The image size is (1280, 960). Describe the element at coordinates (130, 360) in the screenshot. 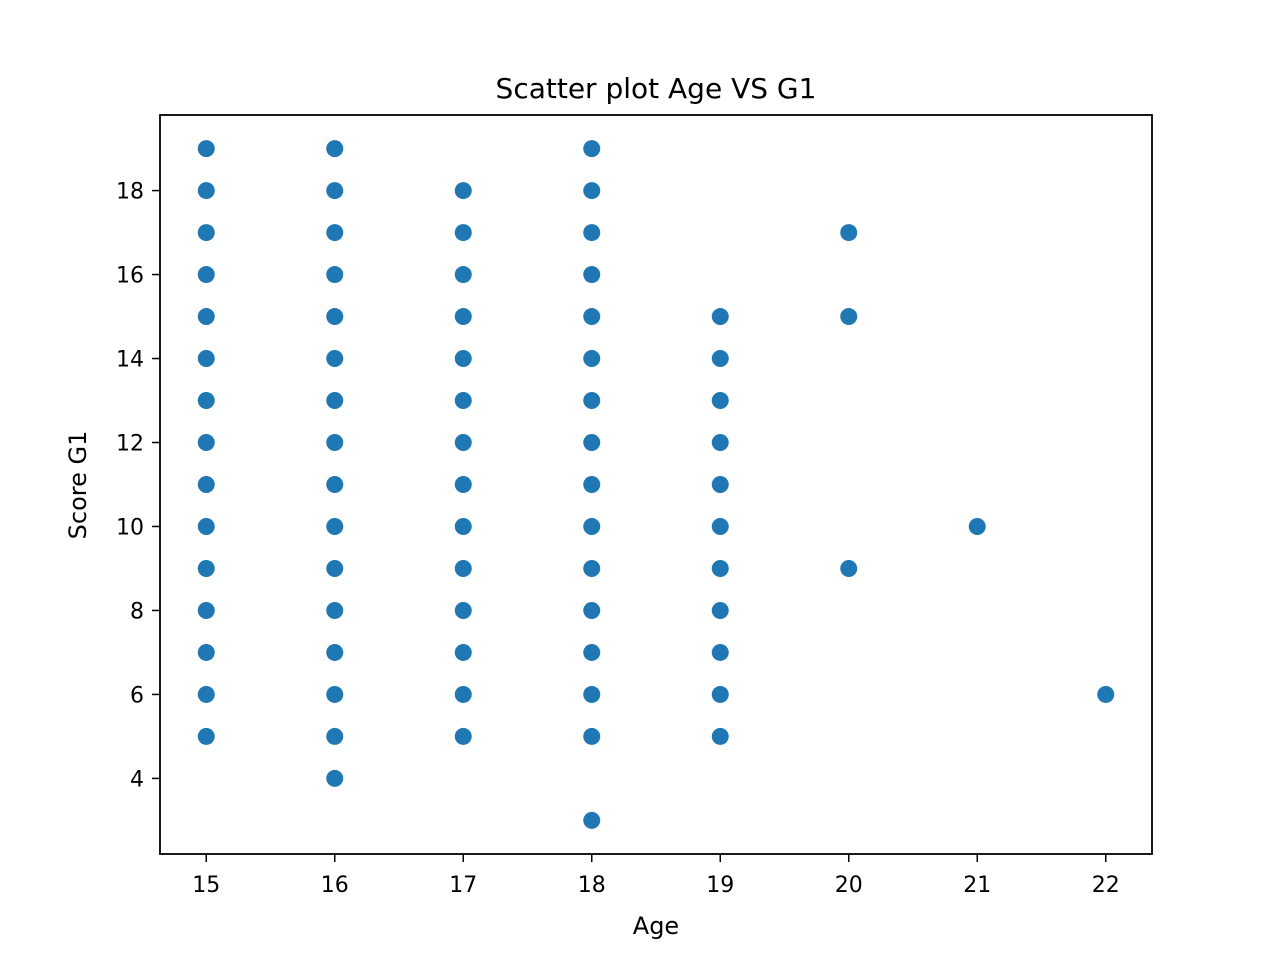

I see `y-tick-label: 14` at that location.